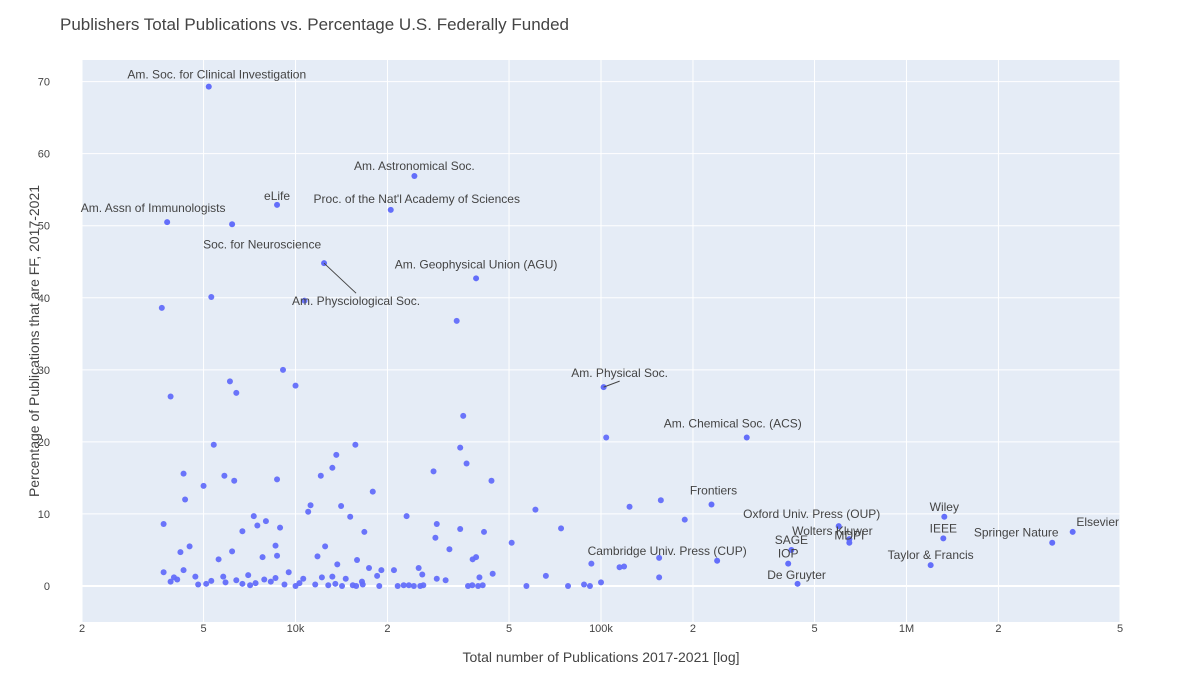  What do you see at coordinates (44, 155) in the screenshot?
I see `y-tick-label: 60` at bounding box center [44, 155].